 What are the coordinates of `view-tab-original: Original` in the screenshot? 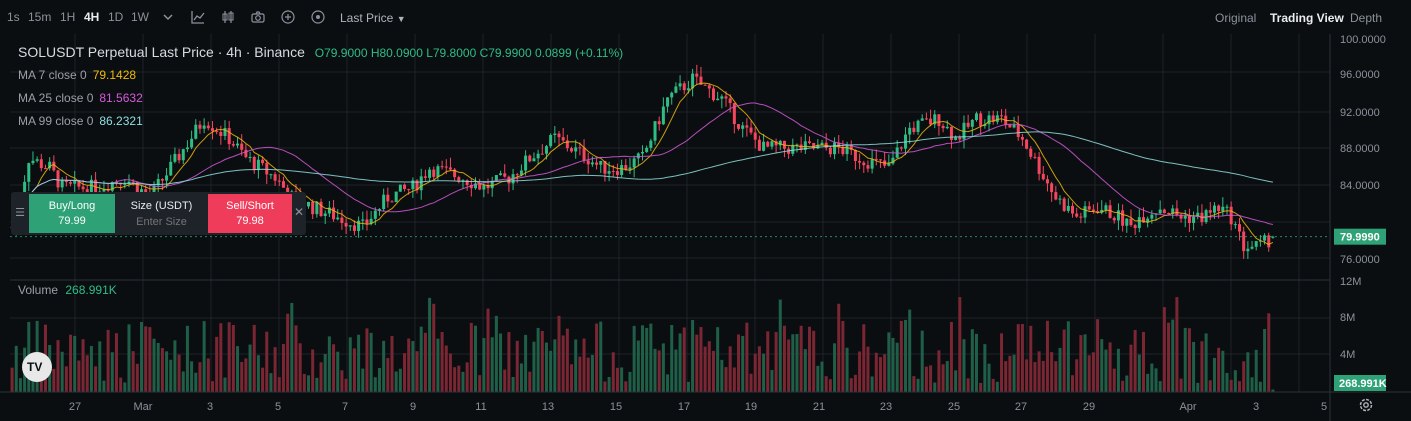 It's located at (1236, 18).